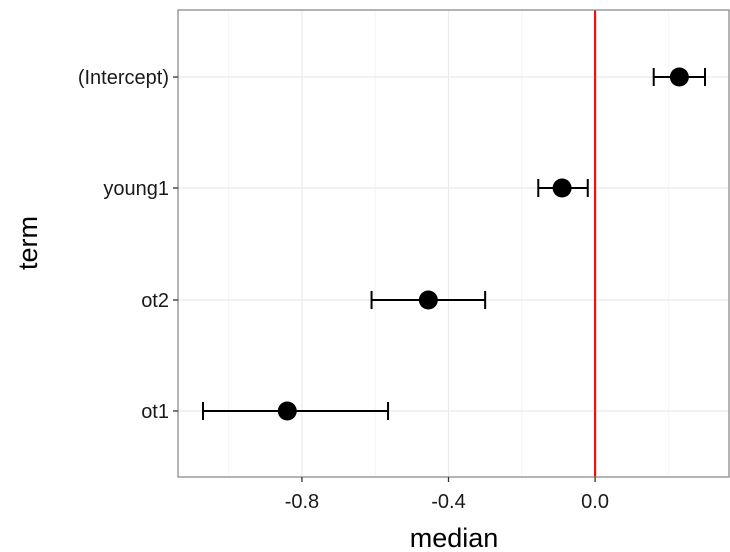 The width and height of the screenshot is (730, 552). I want to click on x-tick-label: 0.0, so click(595, 502).